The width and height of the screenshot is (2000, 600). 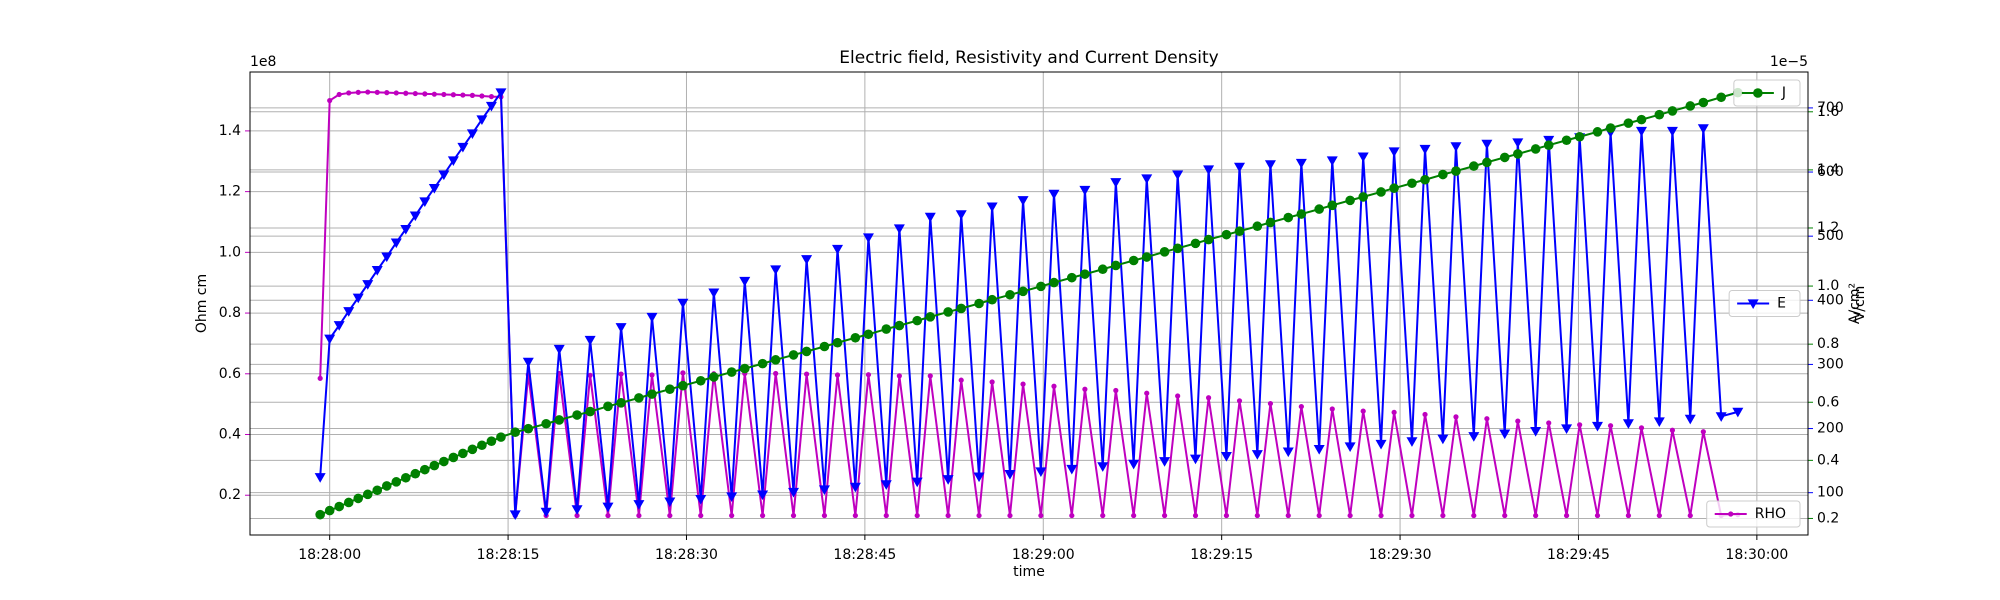 What do you see at coordinates (1758, 93) in the screenshot?
I see `legend-marker` at bounding box center [1758, 93].